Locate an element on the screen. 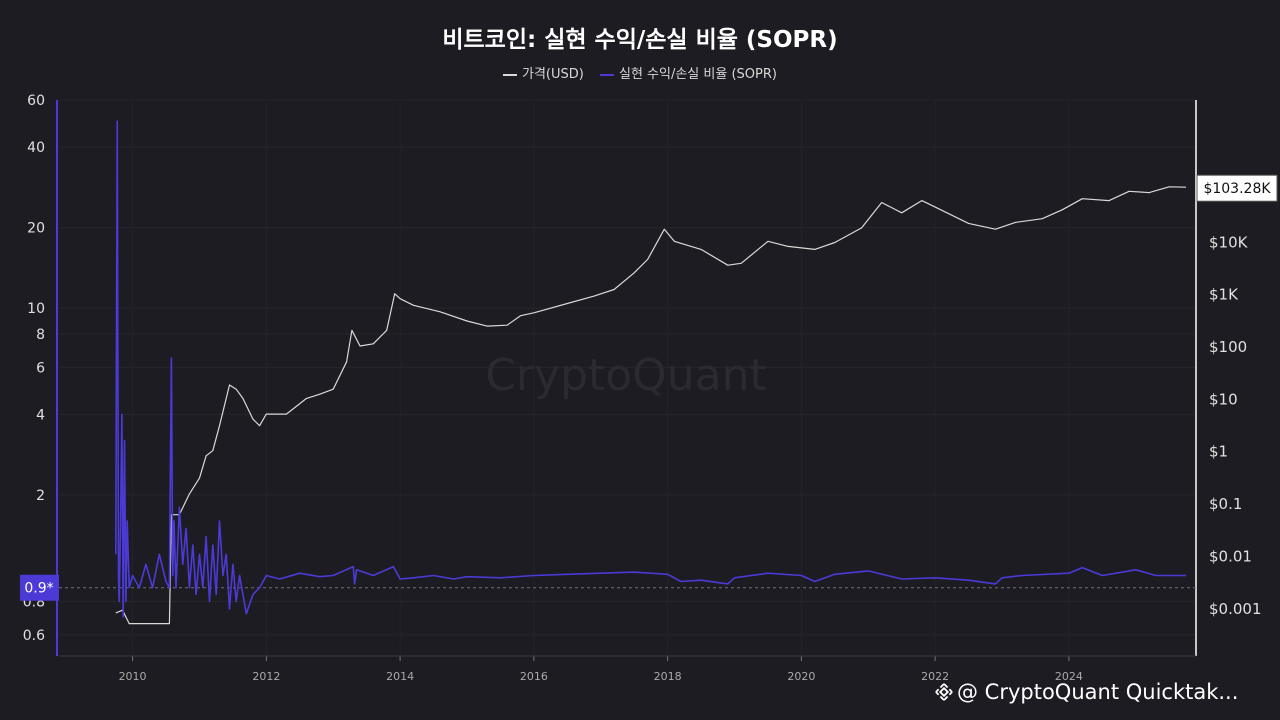 This screenshot has width=1280, height=720. right-tick-label: $1 is located at coordinates (1218, 452).